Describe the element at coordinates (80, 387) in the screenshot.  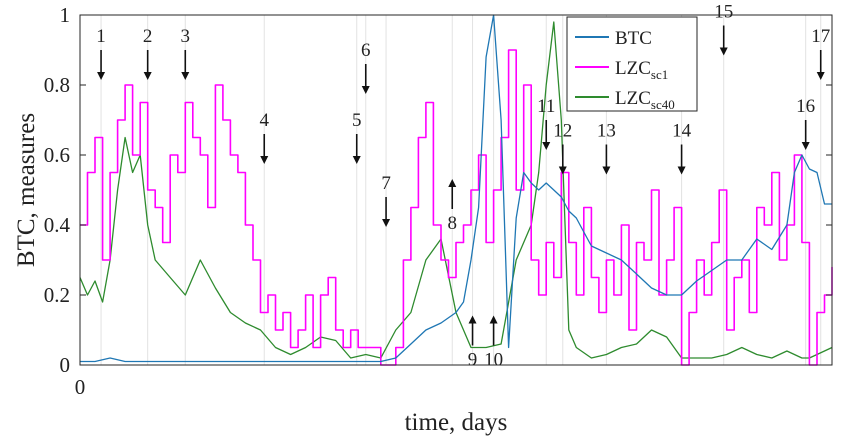
I see `x-tick-label: 0` at that location.